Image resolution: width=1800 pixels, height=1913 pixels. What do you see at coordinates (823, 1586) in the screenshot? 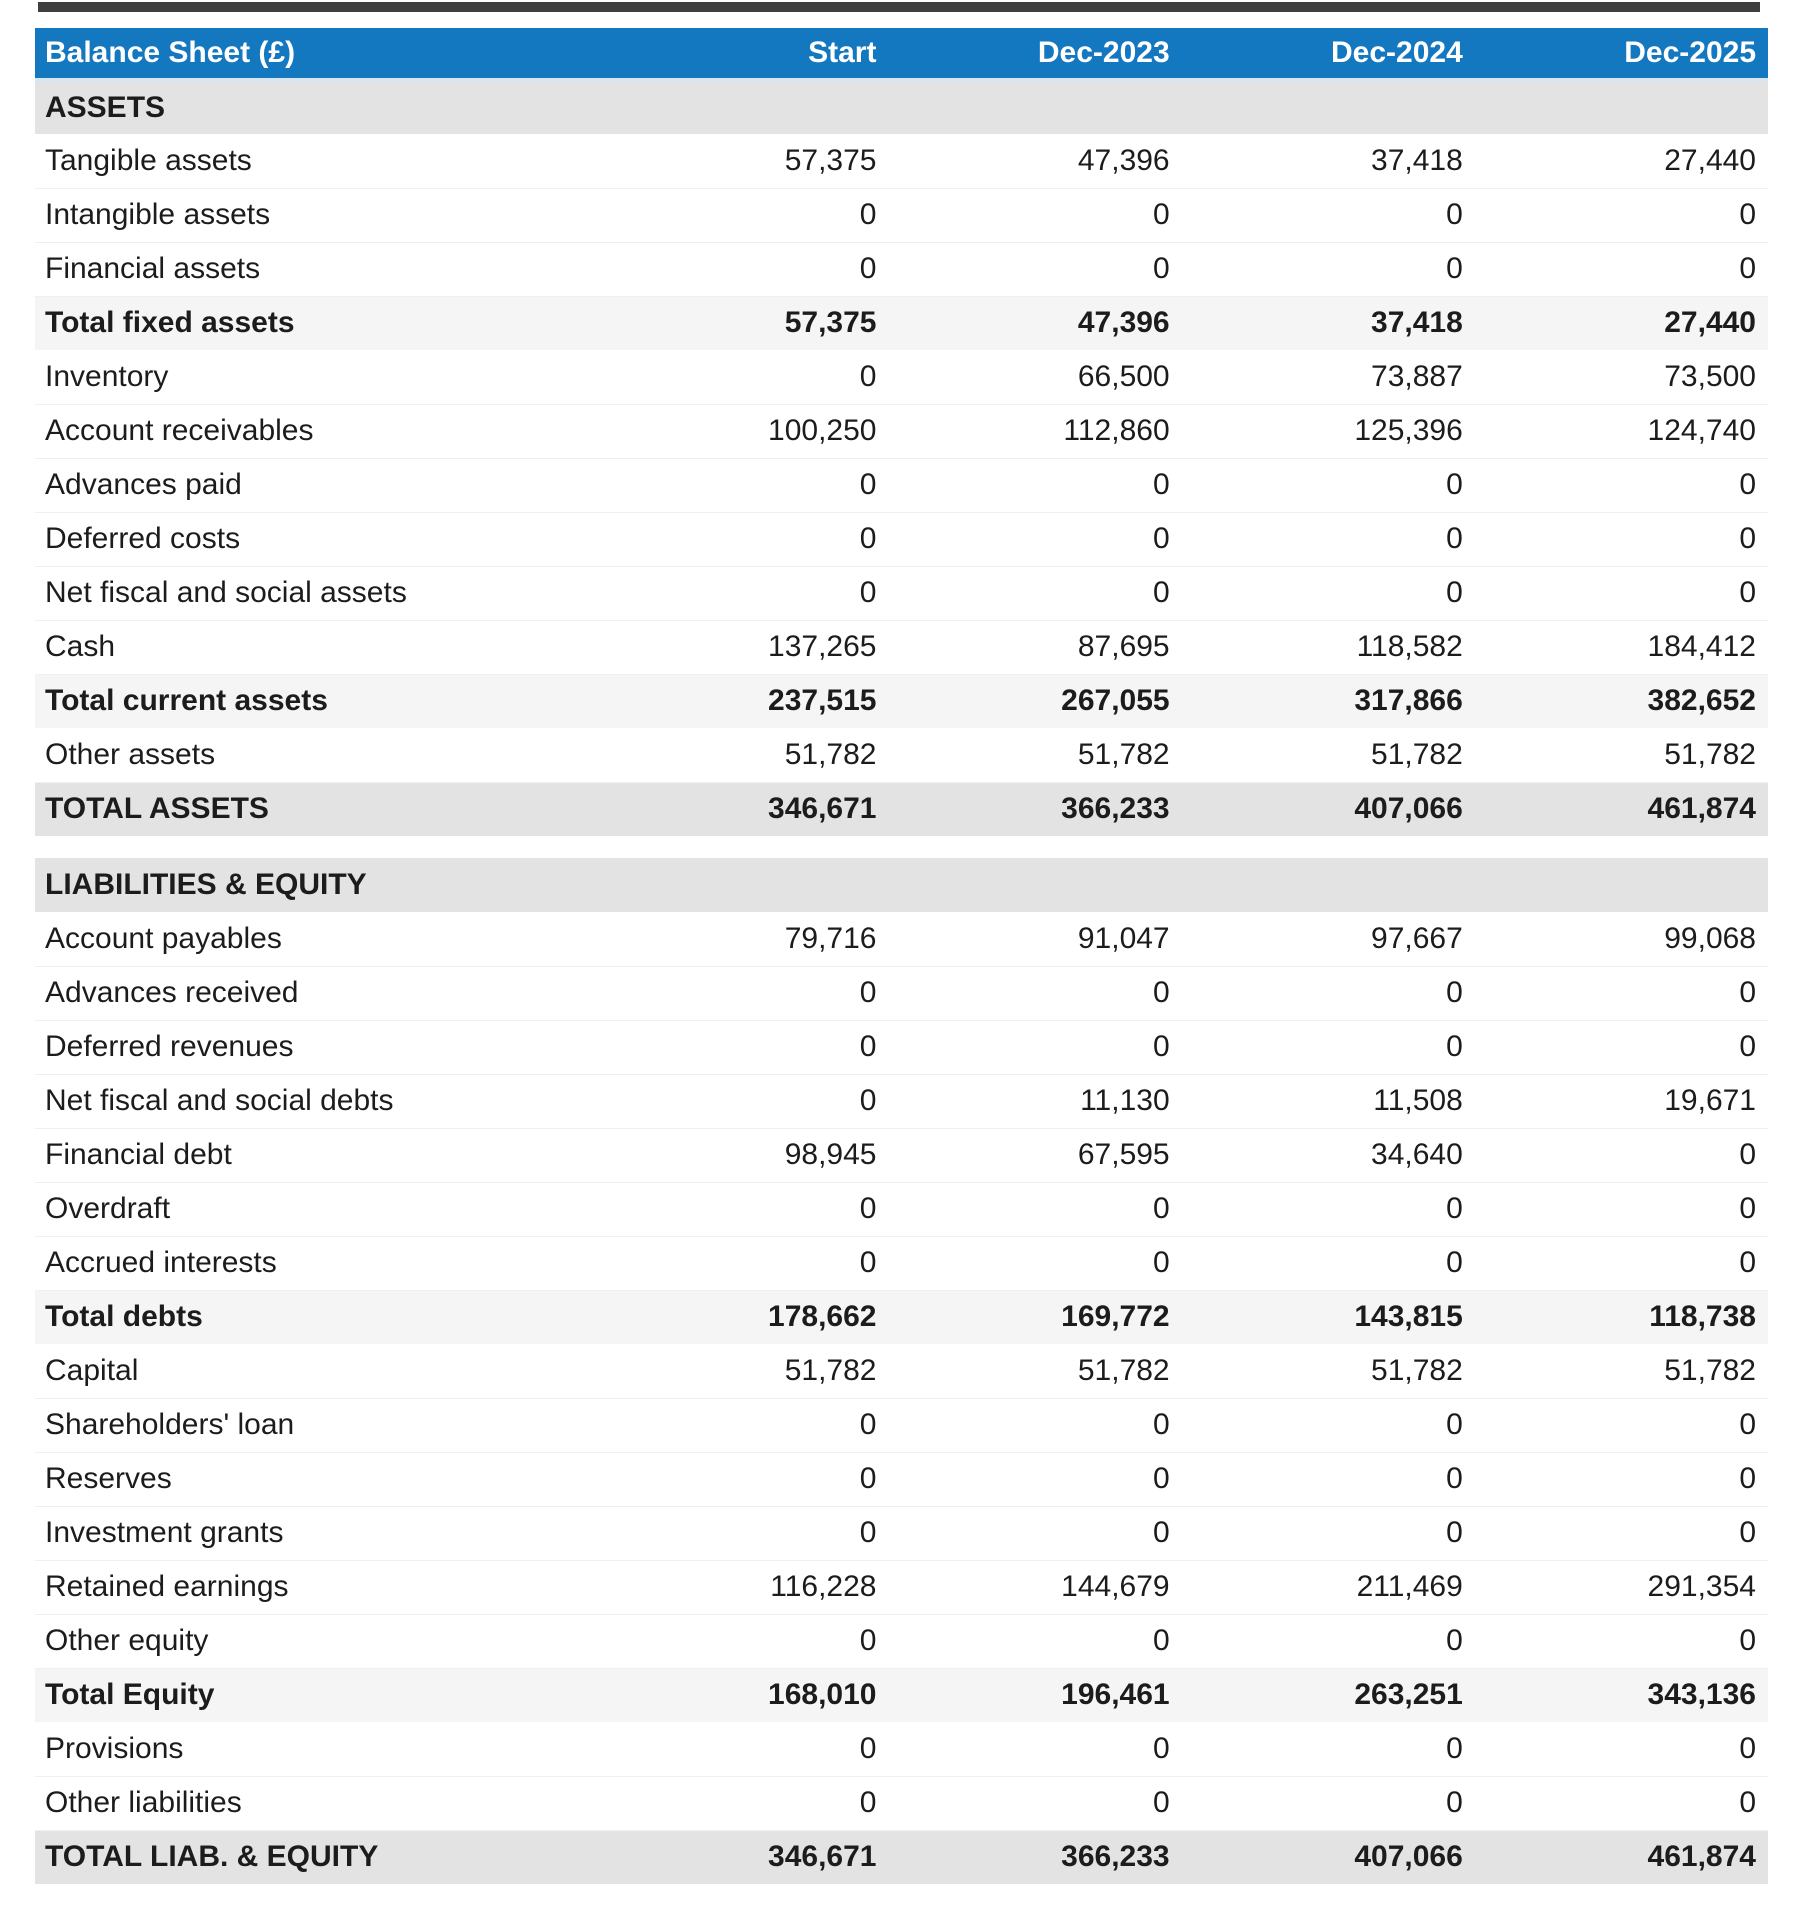
I see `cell-value: 116,228` at bounding box center [823, 1586].